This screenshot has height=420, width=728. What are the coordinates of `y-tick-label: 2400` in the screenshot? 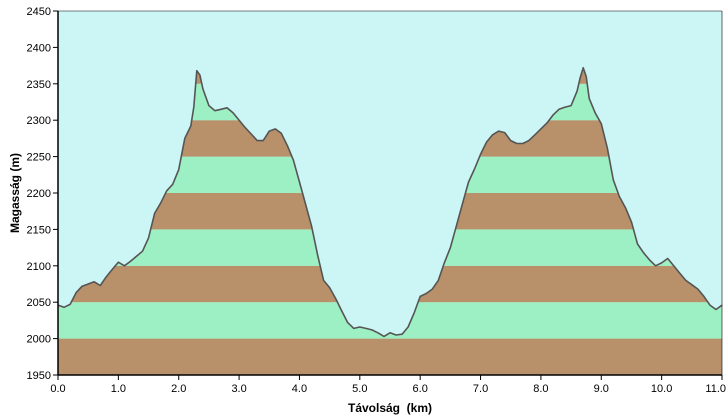 It's located at (39, 48).